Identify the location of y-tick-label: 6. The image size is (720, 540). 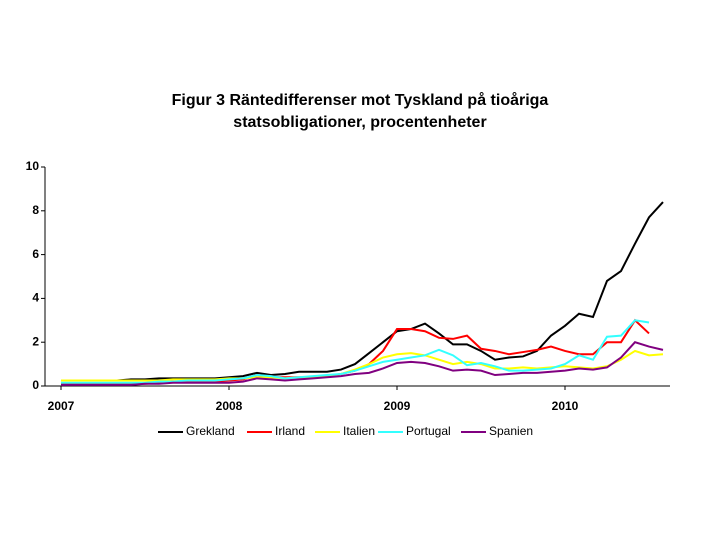
(35, 254).